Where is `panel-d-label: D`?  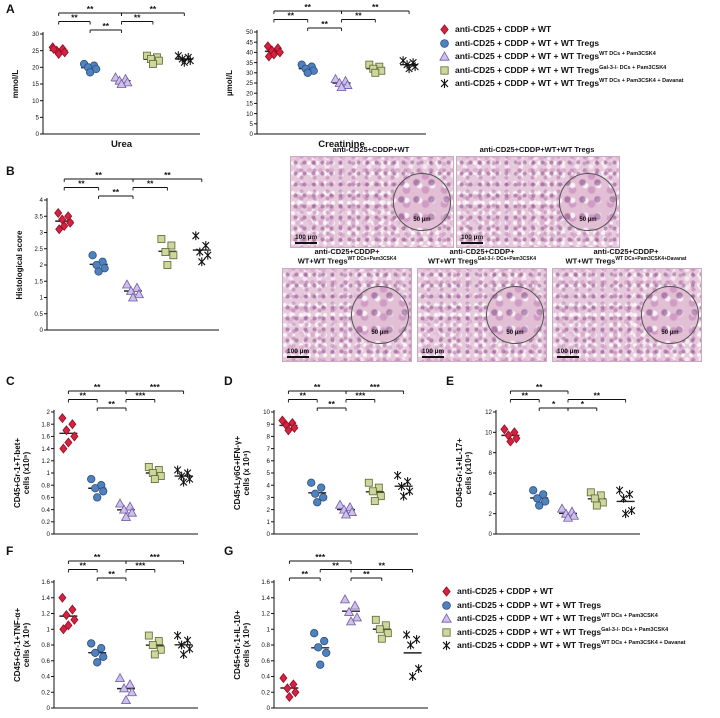 panel-d-label: D is located at coordinates (228, 381).